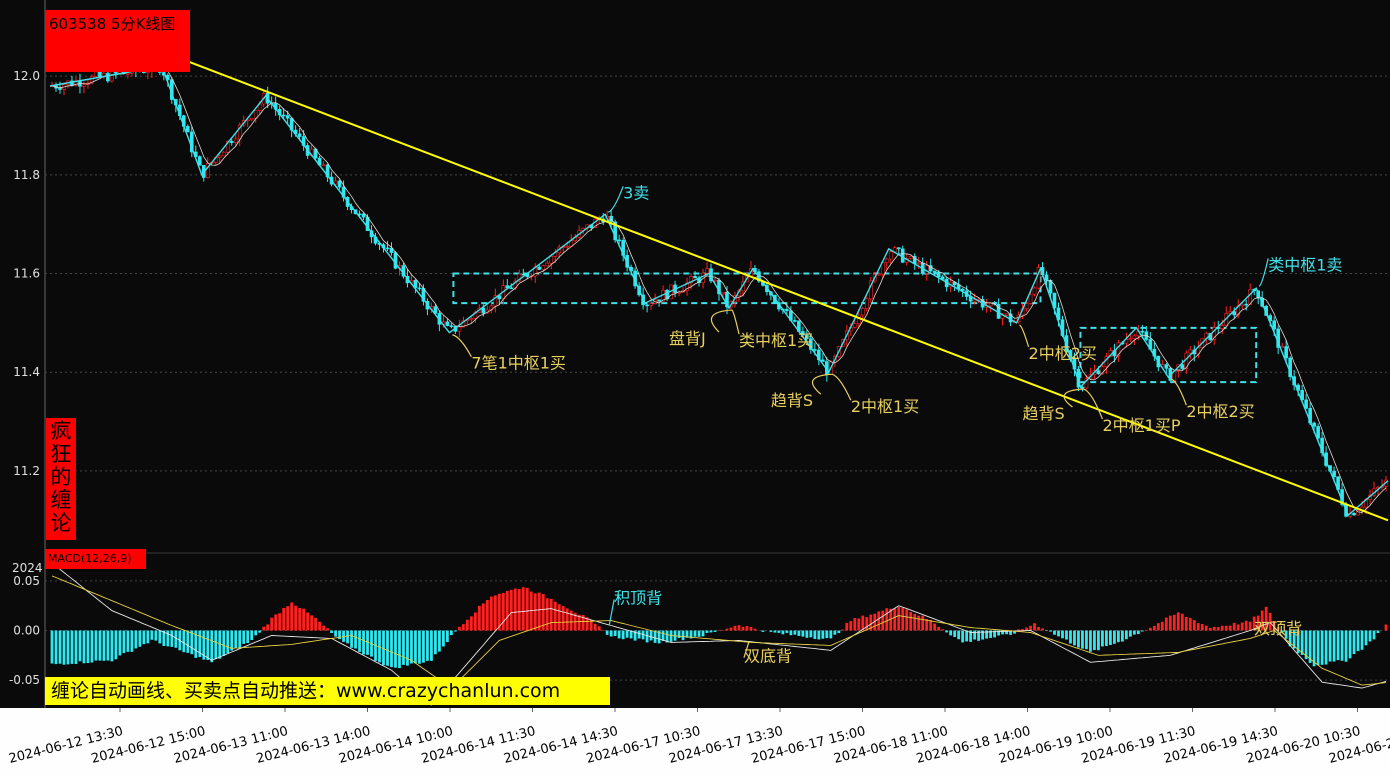 The image size is (1390, 775). Describe the element at coordinates (61, 431) in the screenshot. I see `side-label-char: 疯` at that location.